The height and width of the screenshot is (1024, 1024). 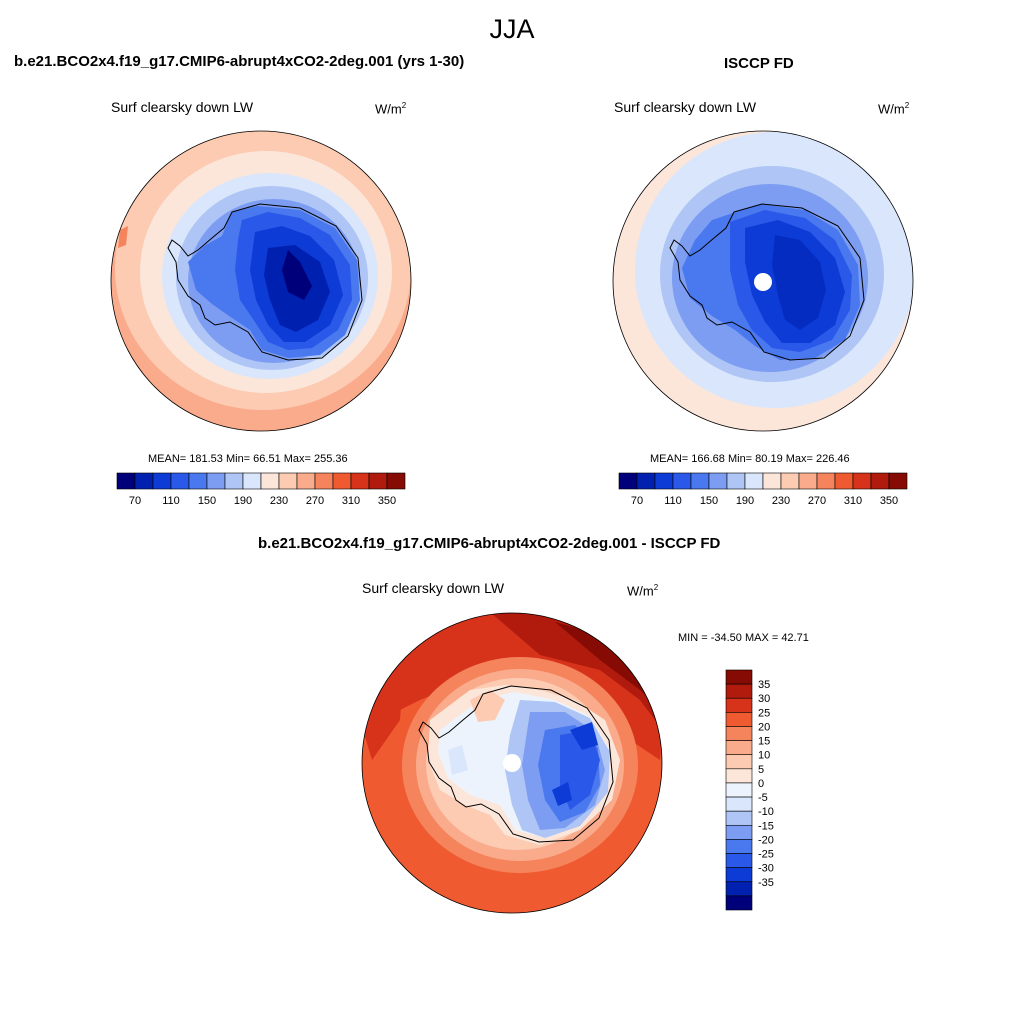 What do you see at coordinates (759, 63) in the screenshot?
I see `right-panel-title: ISCCP FD` at bounding box center [759, 63].